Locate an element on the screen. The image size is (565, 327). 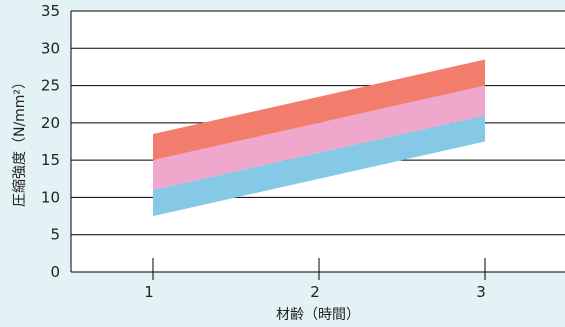
x-tick-label-1: 1 is located at coordinates (149, 292).